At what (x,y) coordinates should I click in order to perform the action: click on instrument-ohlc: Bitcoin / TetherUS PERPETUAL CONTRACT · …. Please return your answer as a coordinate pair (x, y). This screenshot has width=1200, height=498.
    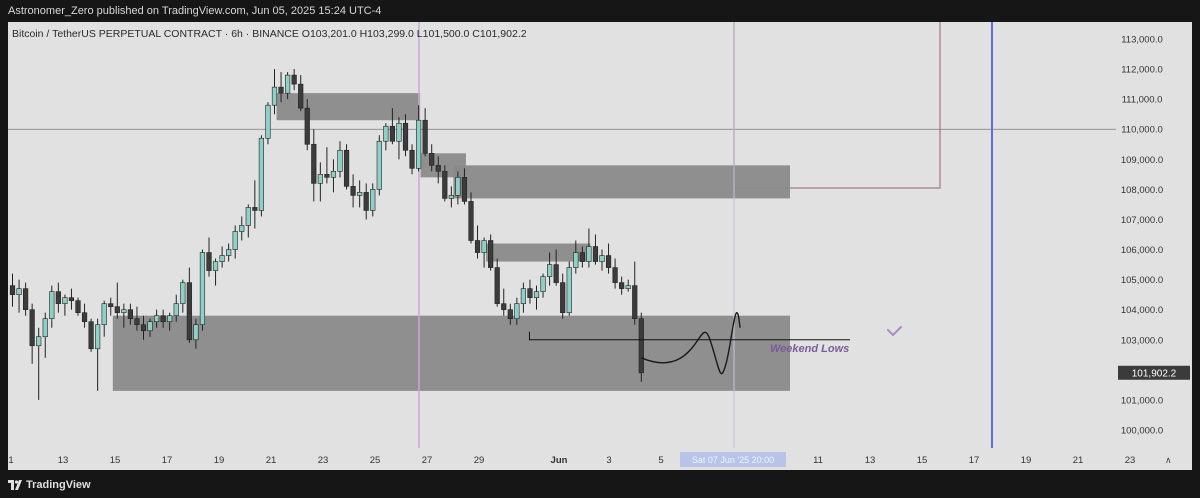
    Looking at the image, I should click on (269, 34).